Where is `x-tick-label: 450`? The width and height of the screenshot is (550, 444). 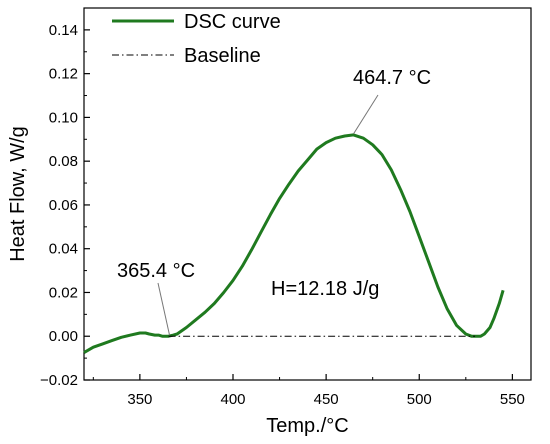 x-tick-label: 450 is located at coordinates (326, 399).